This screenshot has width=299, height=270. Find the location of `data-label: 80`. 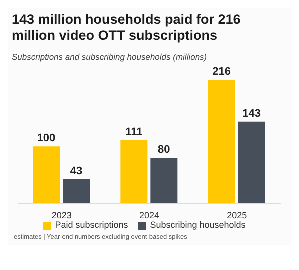

data-label: 80 is located at coordinates (164, 150).